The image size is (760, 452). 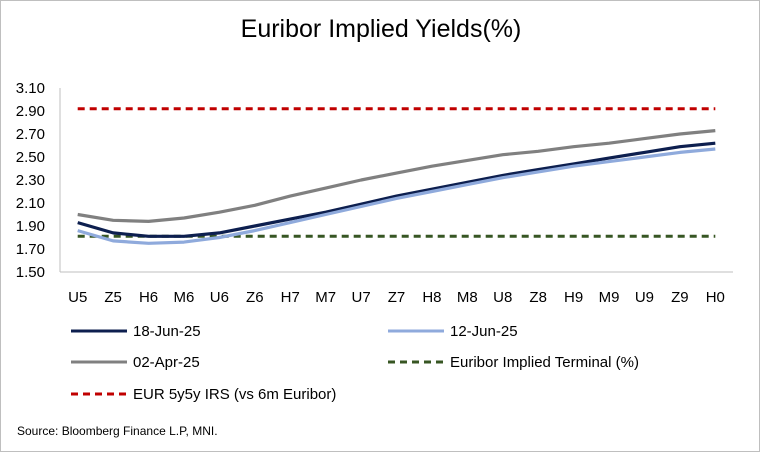 I want to click on y-tick-labels: 3.10 2.90 2.70 2.50 2.30 2.10 1.90 1.70 1.50, so click(x=30, y=180).